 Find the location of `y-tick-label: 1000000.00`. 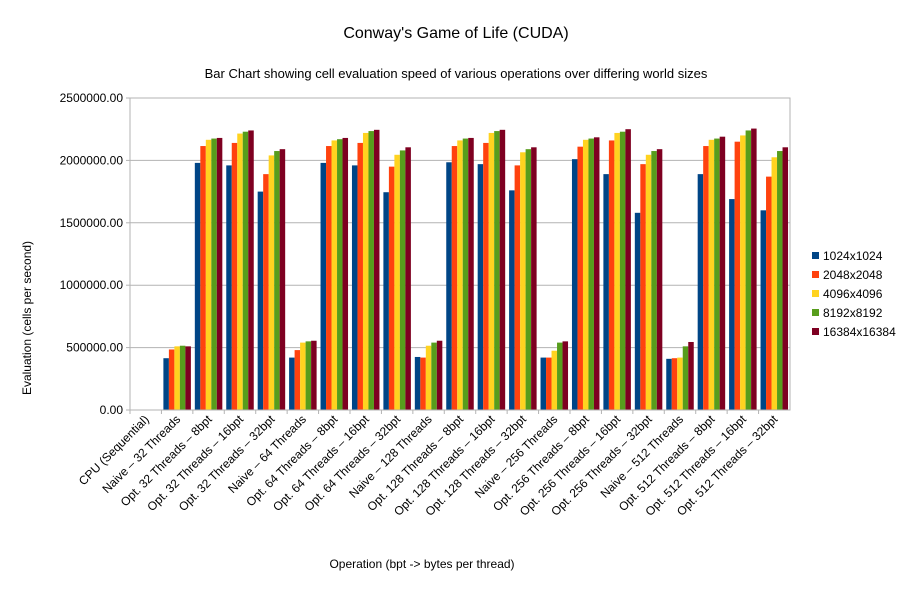

y-tick-label: 1000000.00 is located at coordinates (92, 285).